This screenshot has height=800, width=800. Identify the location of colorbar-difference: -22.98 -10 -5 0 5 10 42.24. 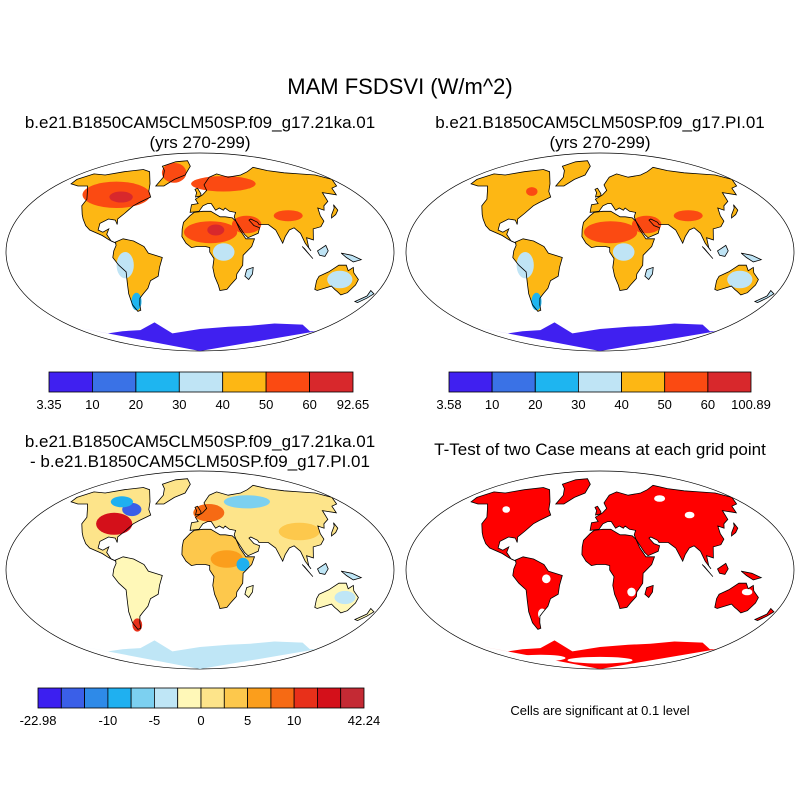
(200, 707).